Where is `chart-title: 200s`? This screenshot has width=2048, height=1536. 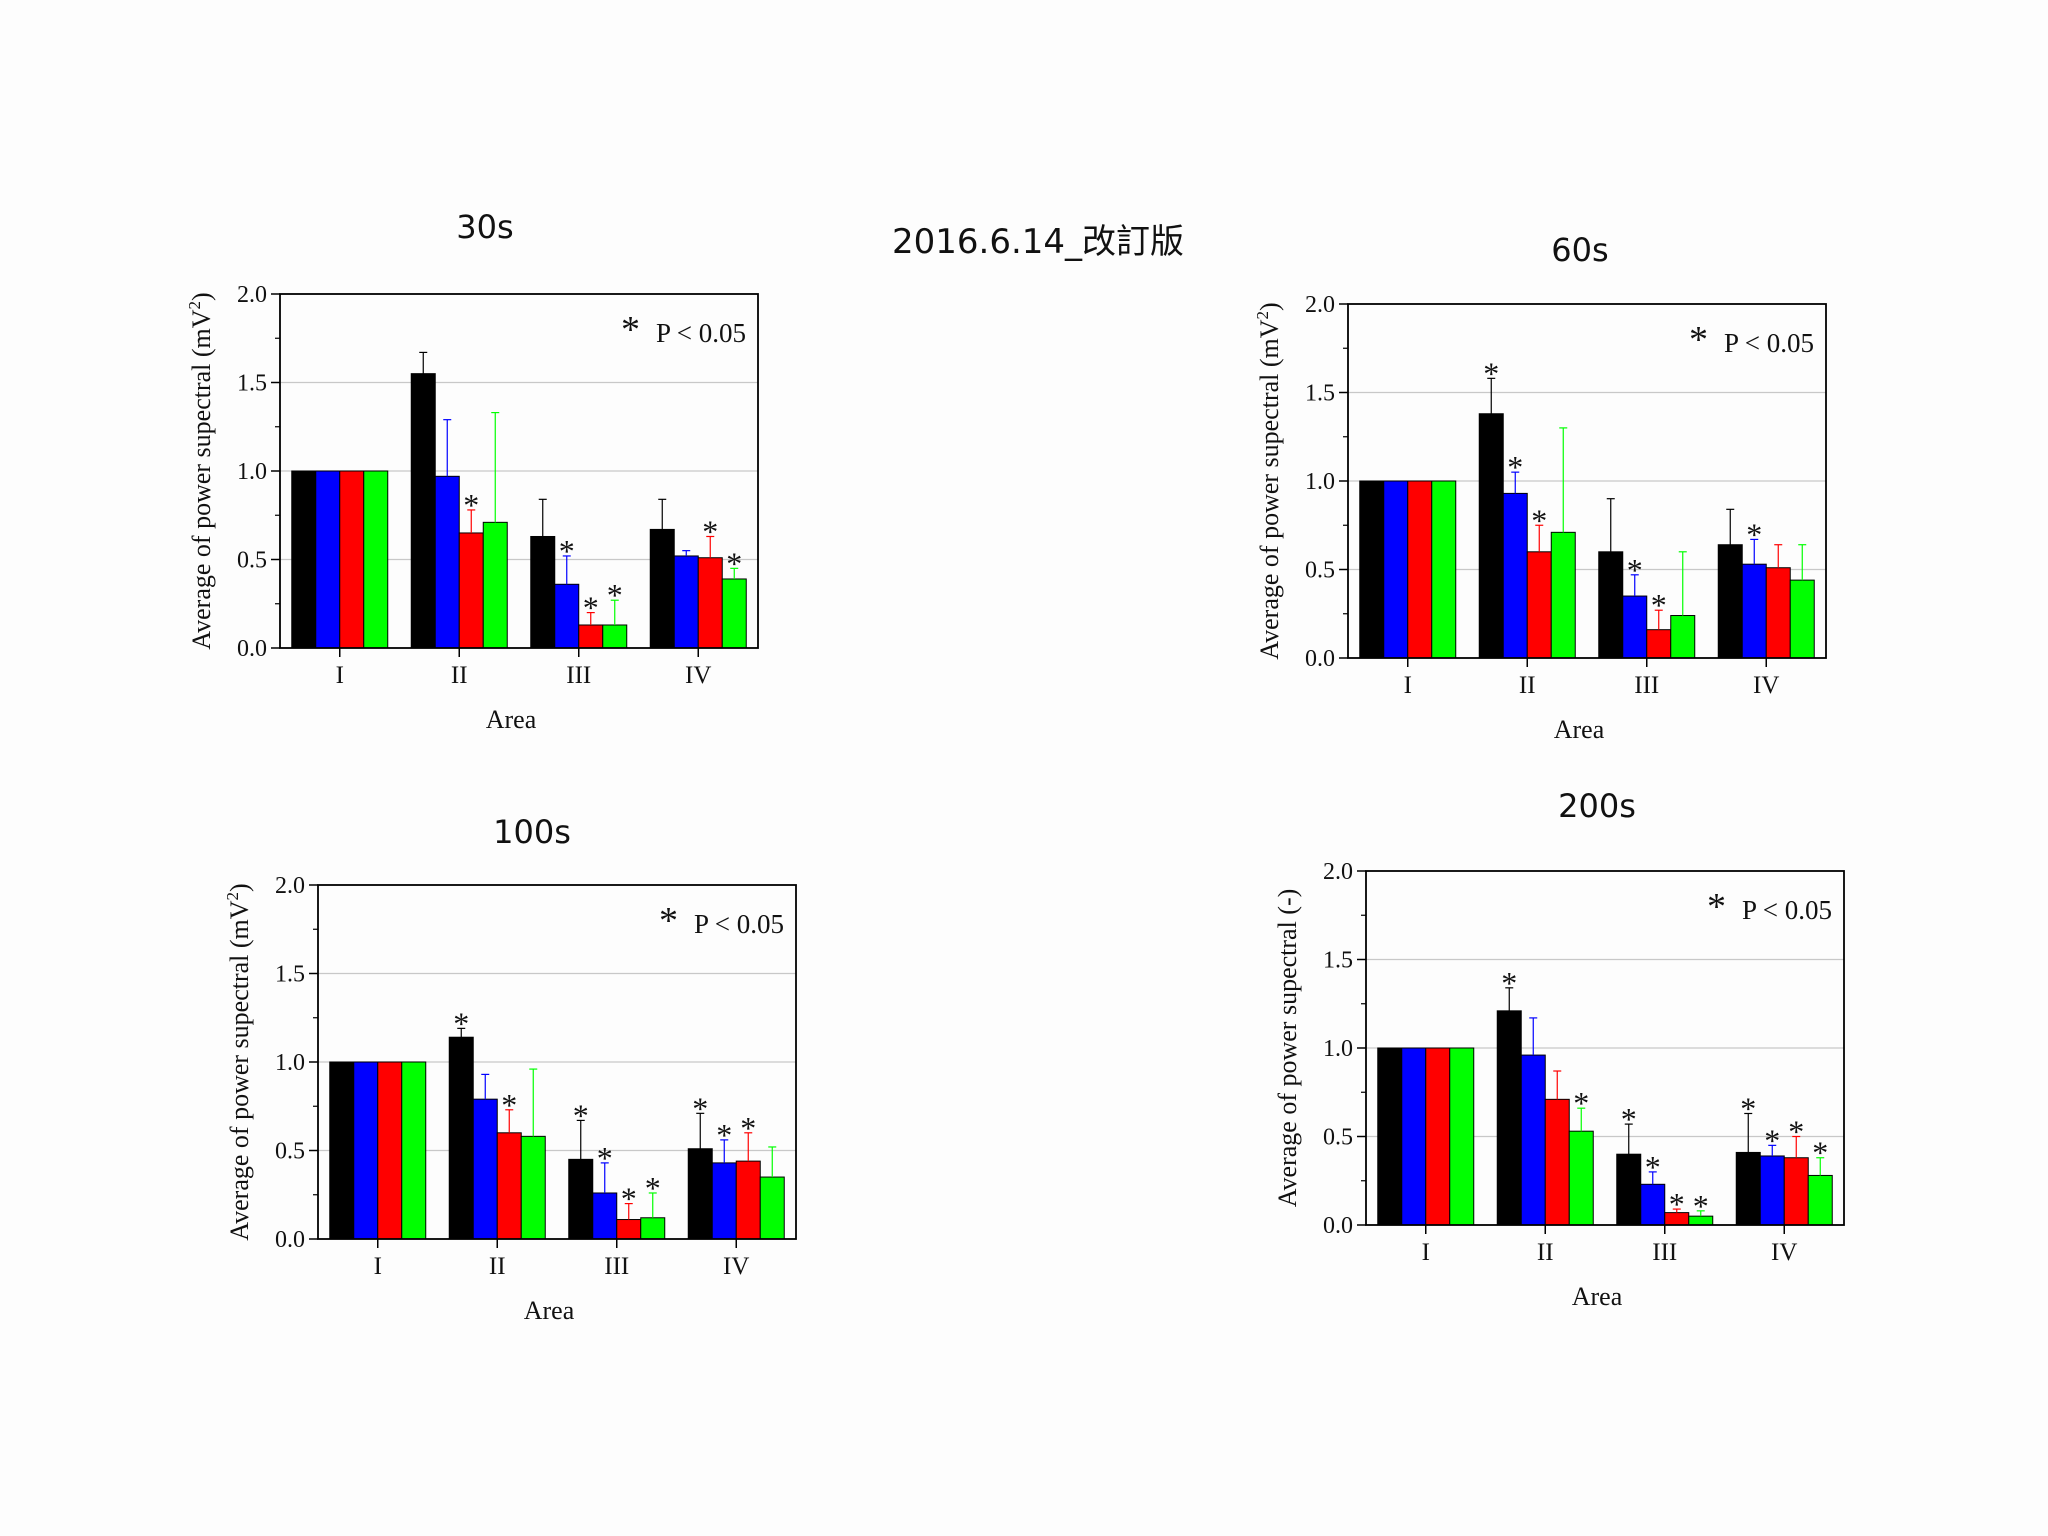 chart-title: 200s is located at coordinates (1597, 806).